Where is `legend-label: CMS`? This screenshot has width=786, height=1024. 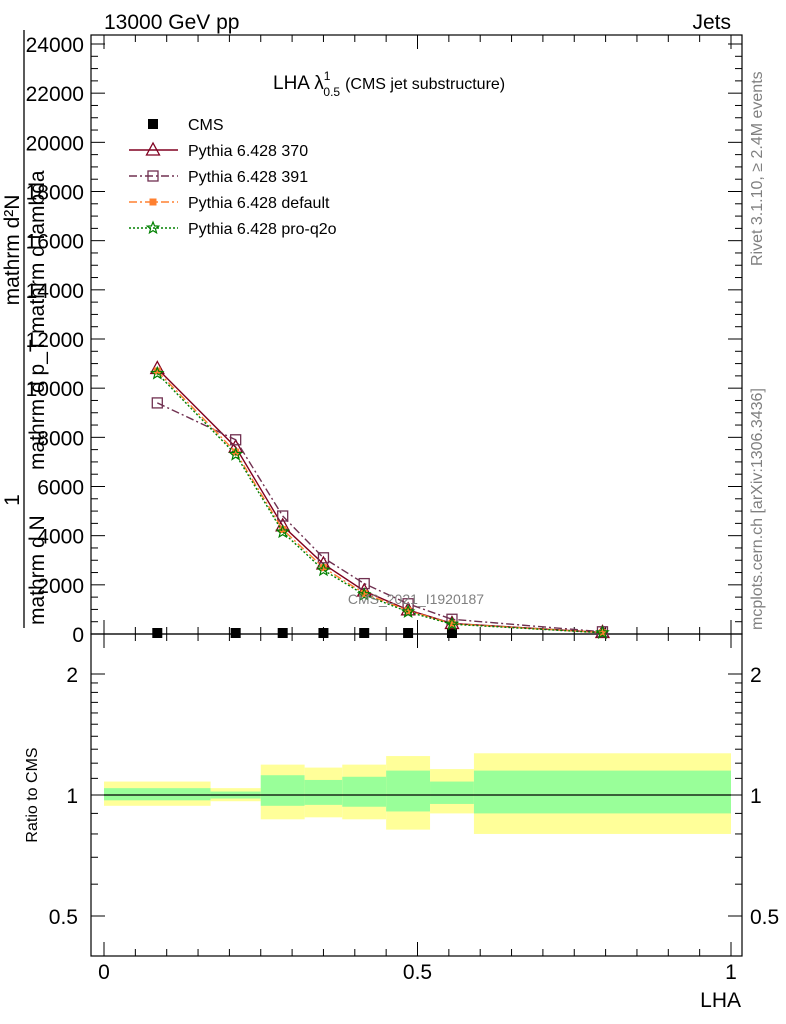
legend-label: CMS is located at coordinates (206, 125).